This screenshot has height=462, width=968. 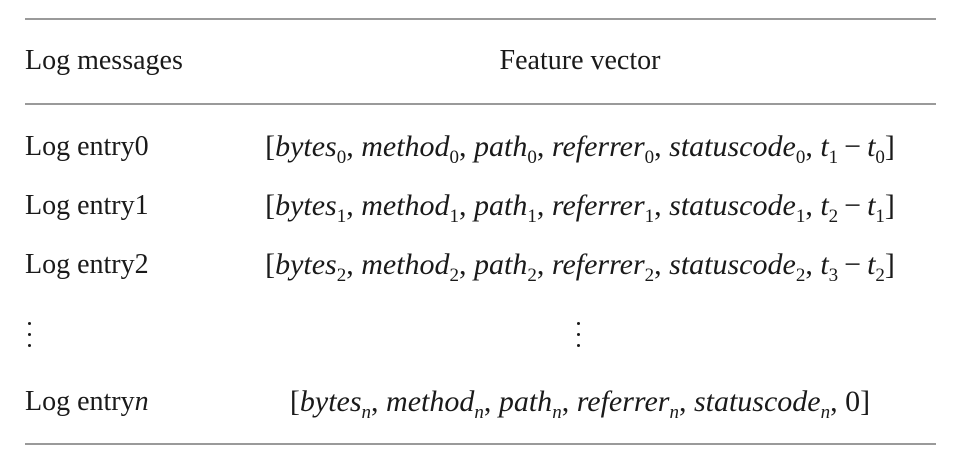 I want to click on row-label-entry0: Log entry0, so click(x=87, y=146).